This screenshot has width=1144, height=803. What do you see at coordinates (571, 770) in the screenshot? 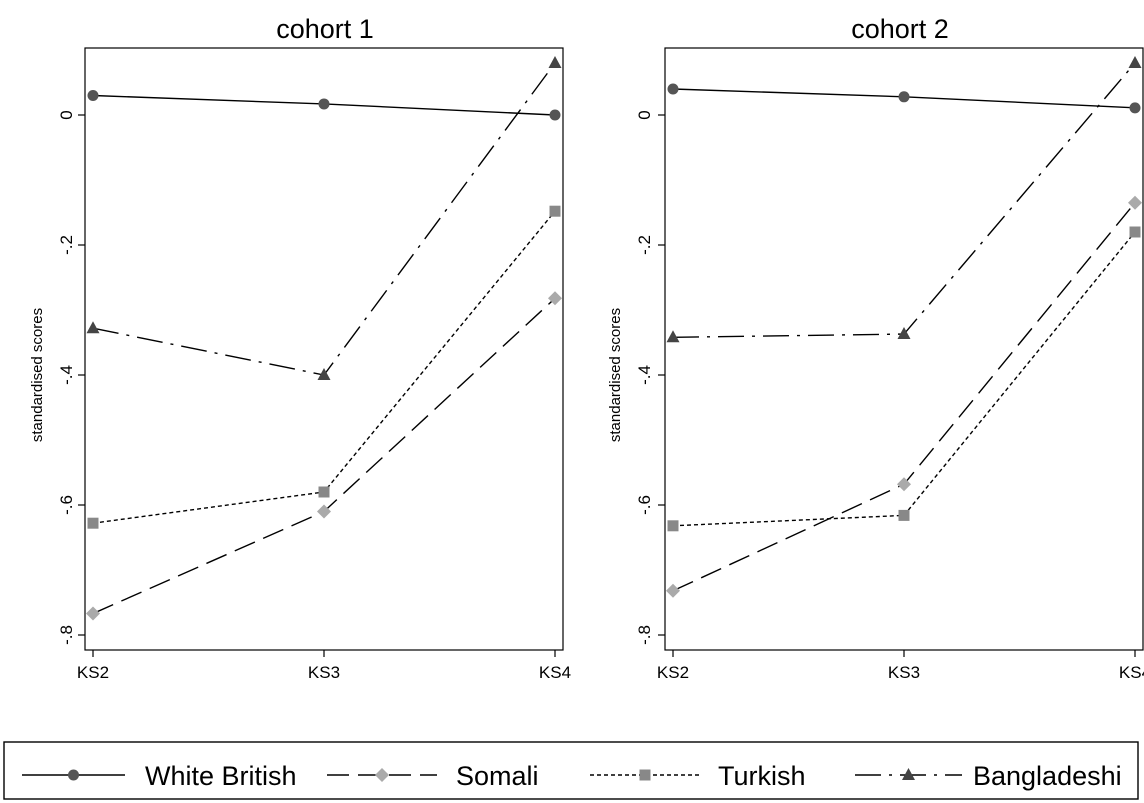
I see `legend-box` at bounding box center [571, 770].